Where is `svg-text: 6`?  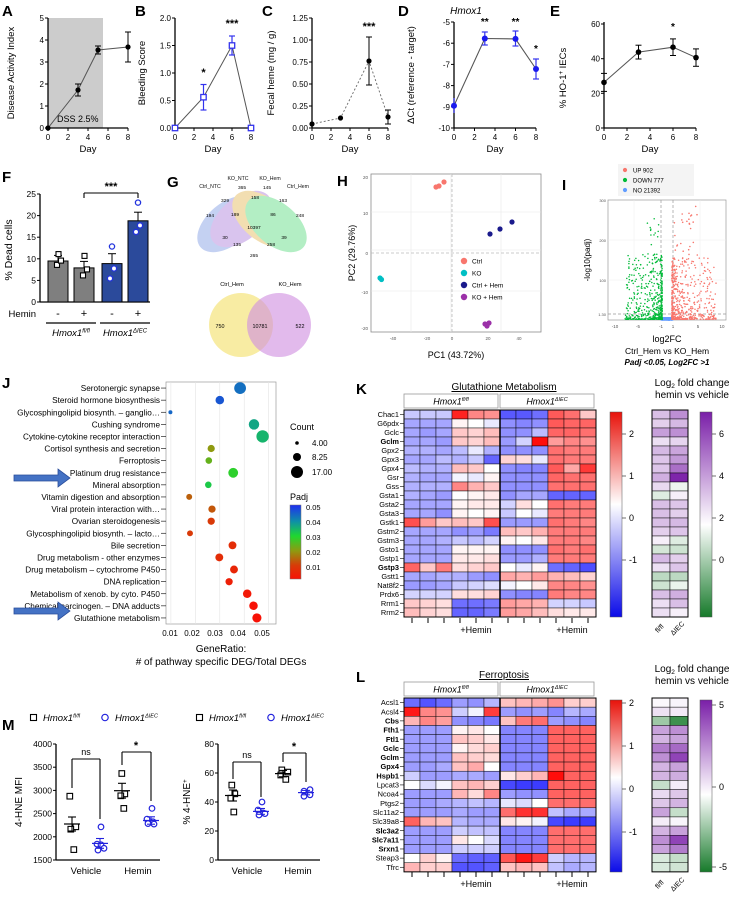 svg-text: 6 is located at coordinates (232, 137).